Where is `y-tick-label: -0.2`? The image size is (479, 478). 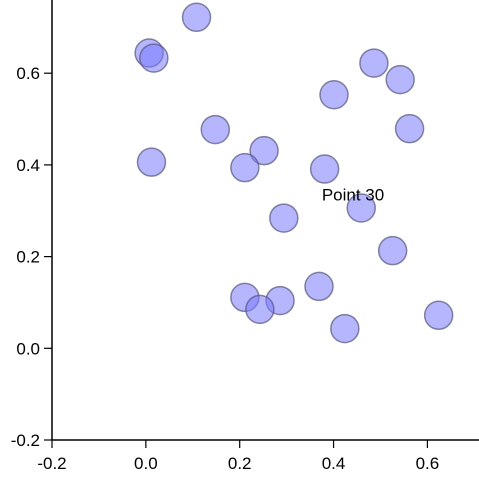
y-tick-label: -0.2 is located at coordinates (25, 440).